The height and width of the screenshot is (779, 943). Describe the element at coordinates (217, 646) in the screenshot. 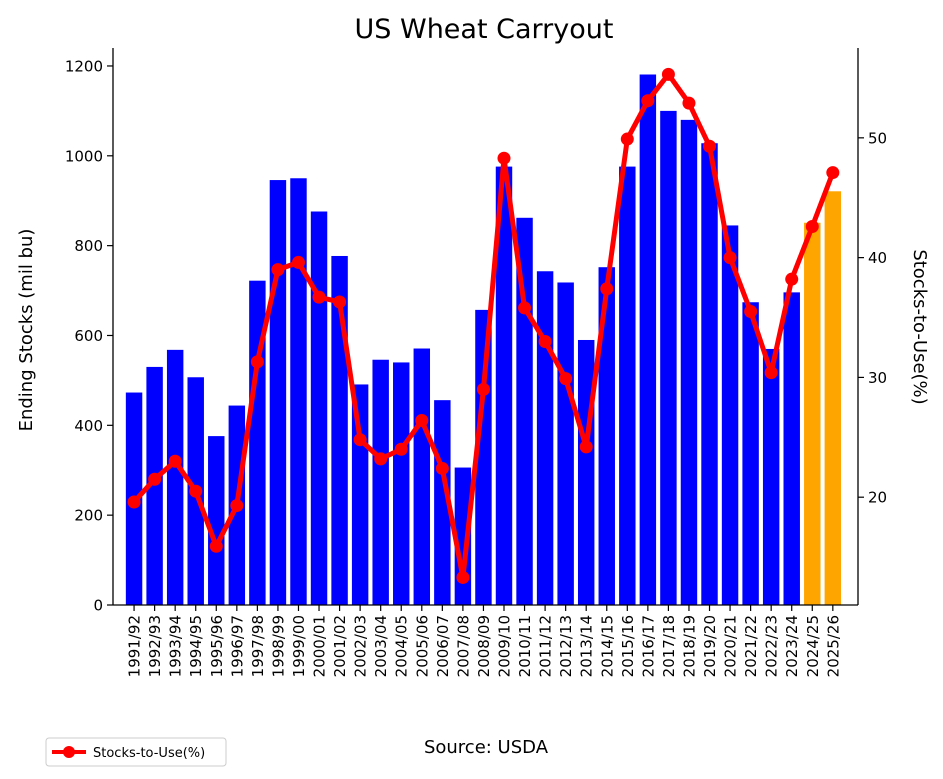

I see `x-tick-label-1995-96: 1995/96` at that location.